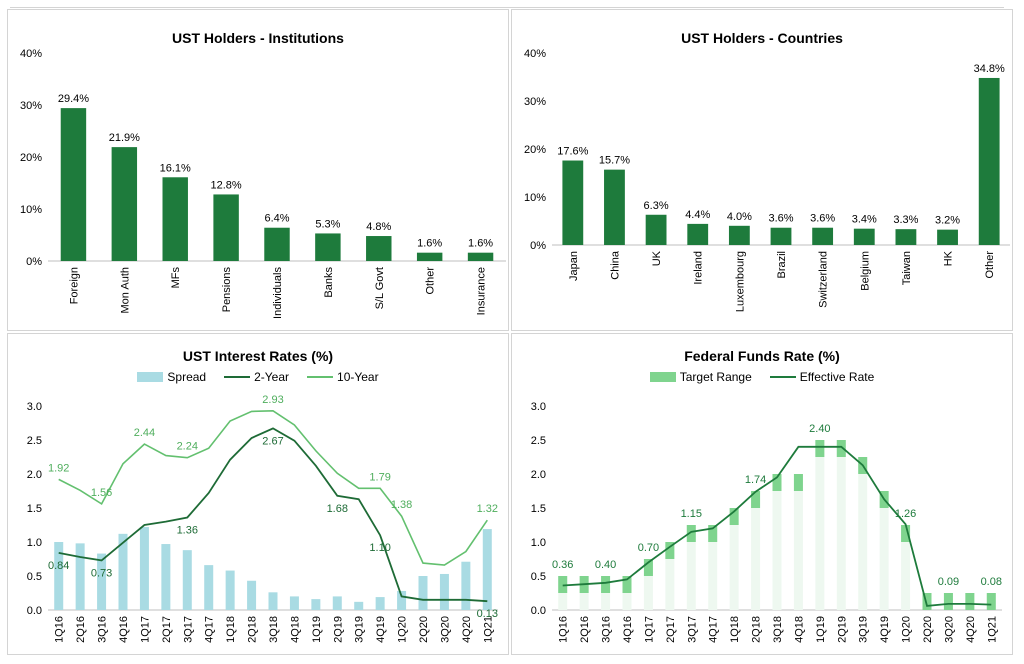 The image size is (1024, 664). What do you see at coordinates (343, 377) in the screenshot?
I see `legend-item-10year: 10-Year` at bounding box center [343, 377].